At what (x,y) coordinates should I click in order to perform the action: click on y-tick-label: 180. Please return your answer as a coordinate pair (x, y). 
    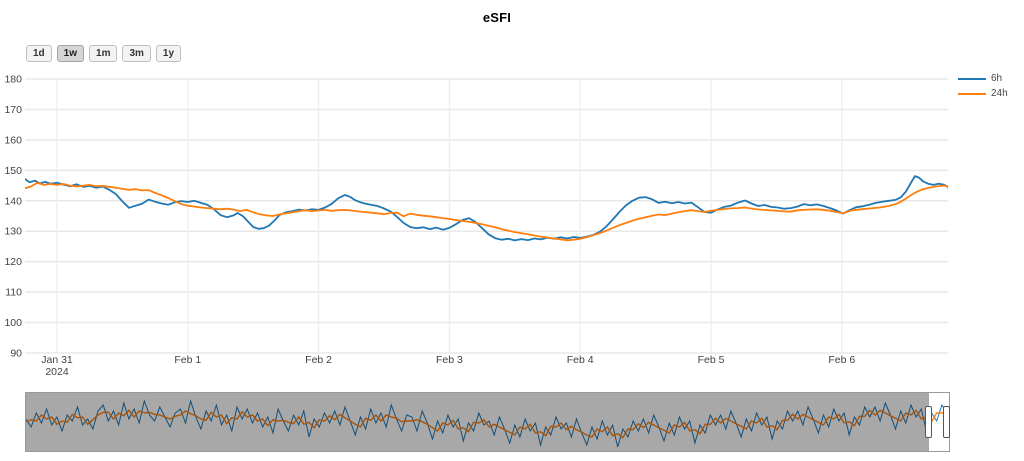
    Looking at the image, I should click on (13, 80).